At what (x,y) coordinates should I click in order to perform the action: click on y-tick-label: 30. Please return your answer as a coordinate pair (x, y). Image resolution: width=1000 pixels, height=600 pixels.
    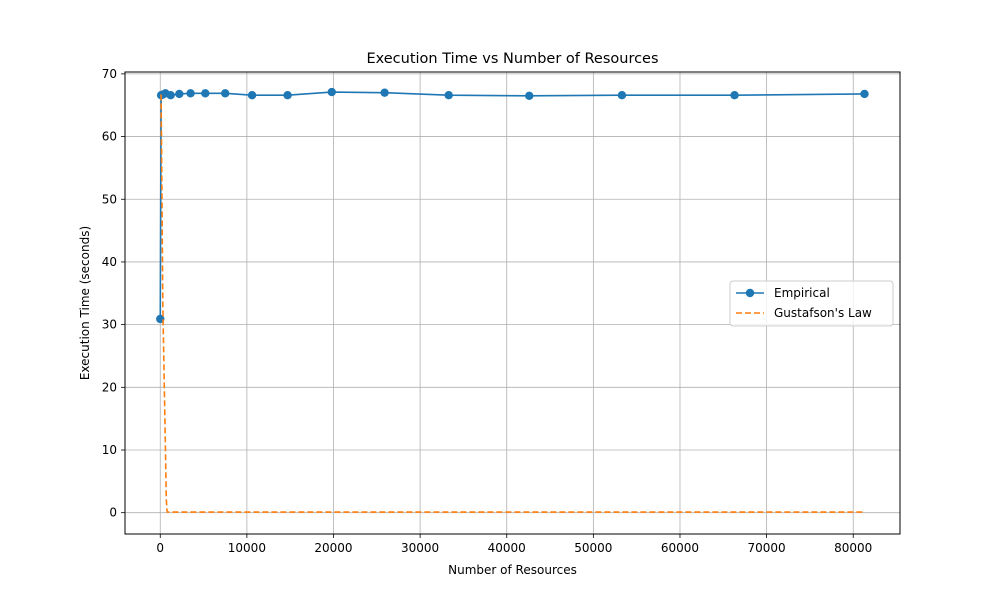
    Looking at the image, I should click on (109, 325).